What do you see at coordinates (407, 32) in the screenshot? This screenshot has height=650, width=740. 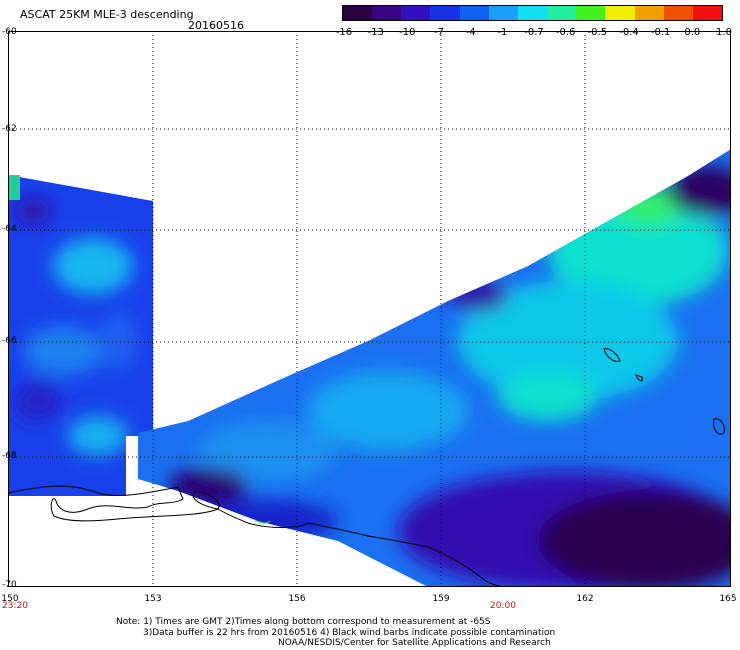 I see `colorbar-tick-label: -10` at bounding box center [407, 32].